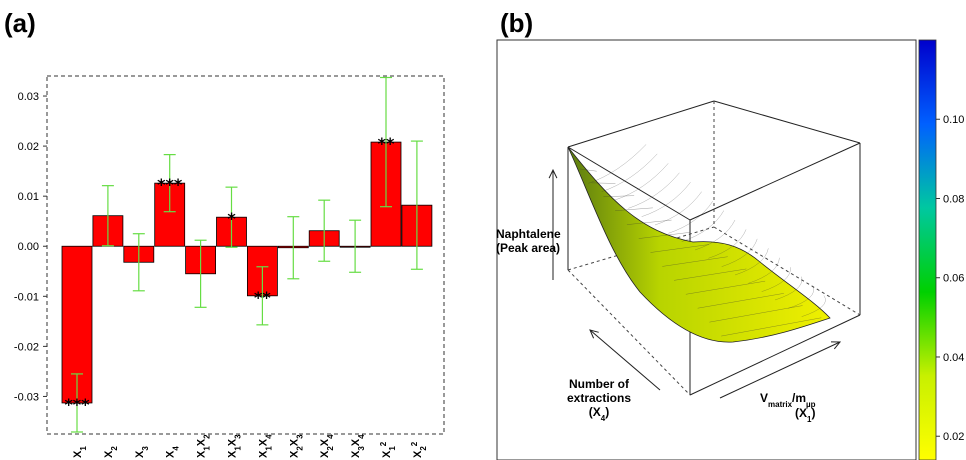 This screenshot has height=460, width=966. I want to click on x-tick-label: X4, so click(173, 452).